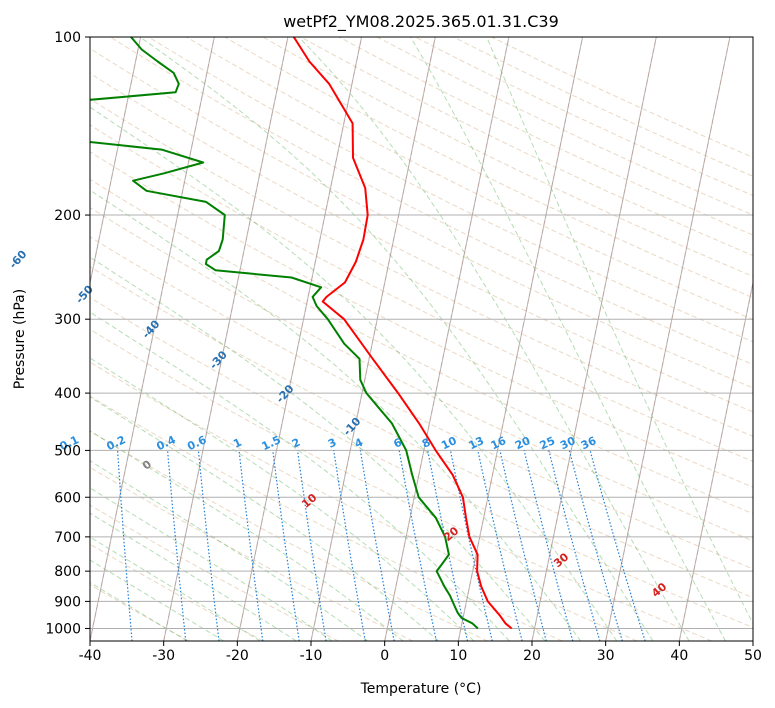 The width and height of the screenshot is (775, 708). What do you see at coordinates (296, 443) in the screenshot?
I see `mixing-ratio-label: 2` at bounding box center [296, 443].